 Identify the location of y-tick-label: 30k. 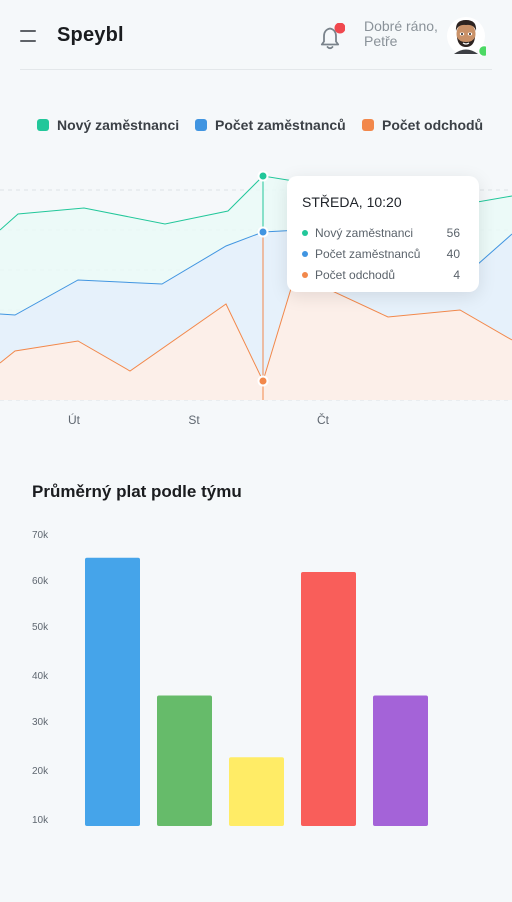
(40, 722).